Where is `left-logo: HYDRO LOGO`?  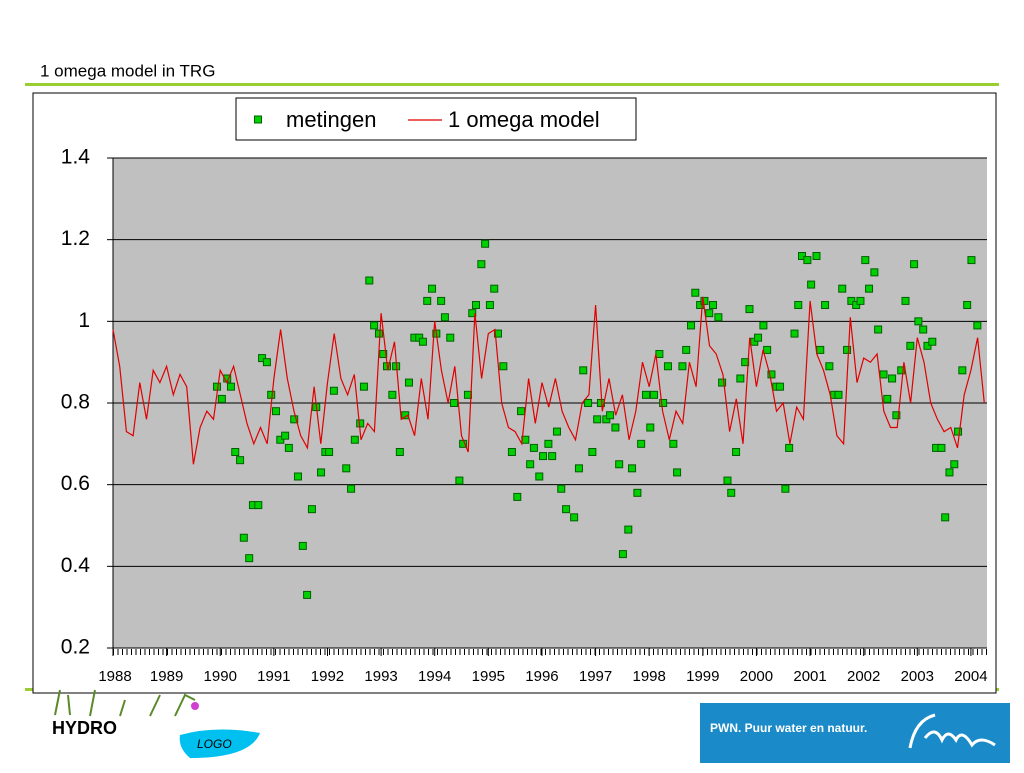
left-logo: HYDRO LOGO is located at coordinates (156, 723).